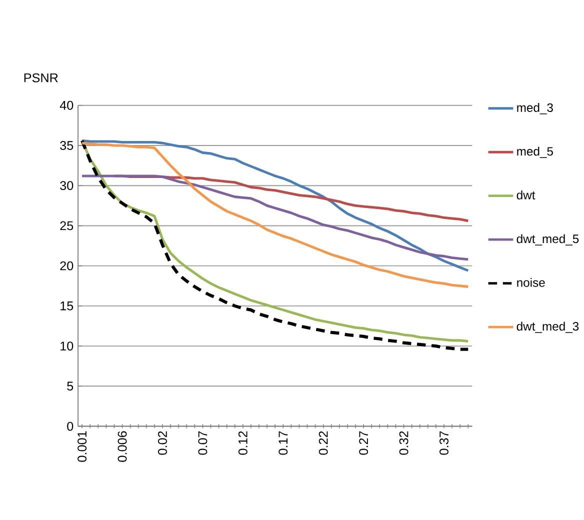 Image resolution: width=584 pixels, height=520 pixels. Describe the element at coordinates (243, 443) in the screenshot. I see `x-tick-label: 0.12` at that location.